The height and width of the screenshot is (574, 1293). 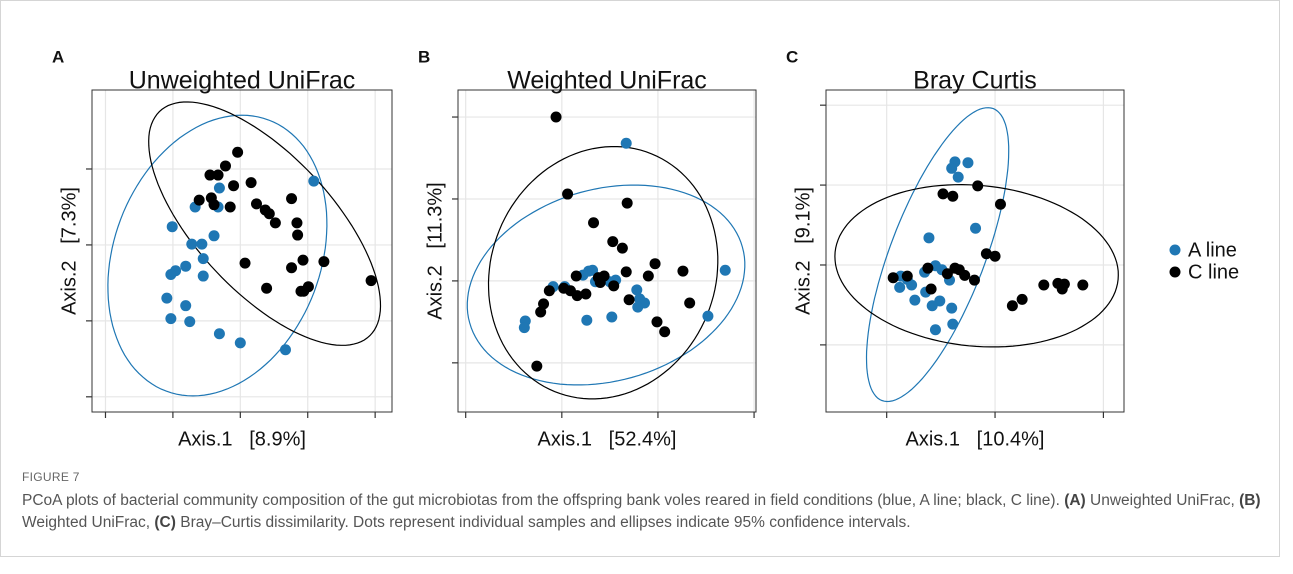 I want to click on x-axis-label: Axis.1 [52.4%], so click(x=607, y=439).